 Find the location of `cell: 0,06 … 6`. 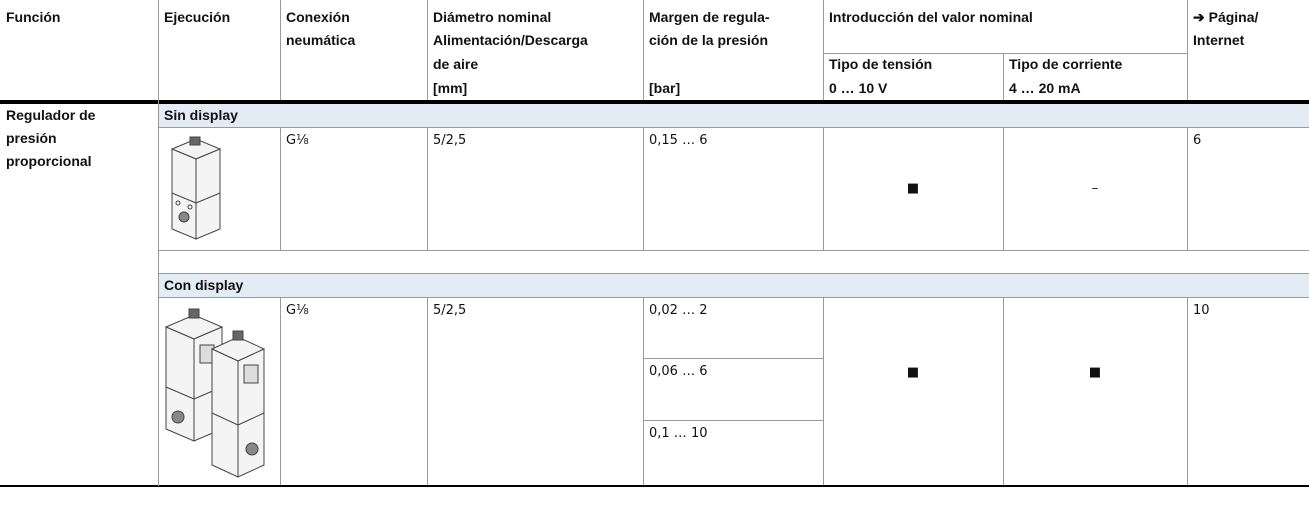

cell: 0,06 … 6 is located at coordinates (678, 371).